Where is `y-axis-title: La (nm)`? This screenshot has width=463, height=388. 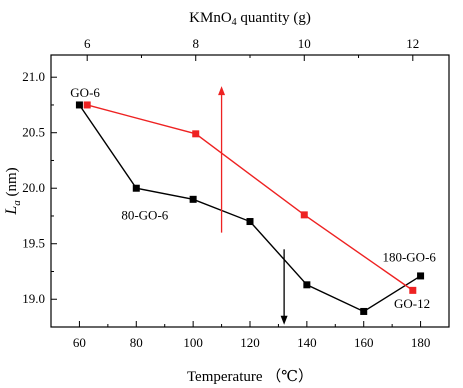
y-axis-title: La (nm) is located at coordinates (13, 191).